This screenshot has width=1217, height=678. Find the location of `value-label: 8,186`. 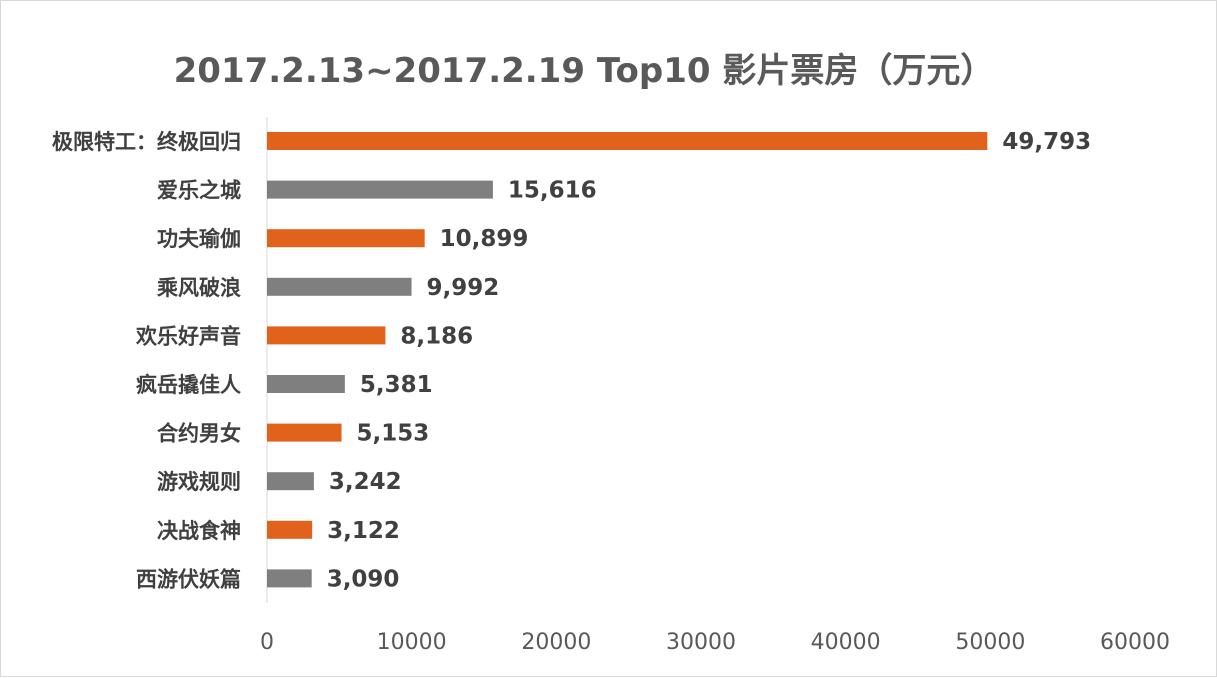

value-label: 8,186 is located at coordinates (436, 336).